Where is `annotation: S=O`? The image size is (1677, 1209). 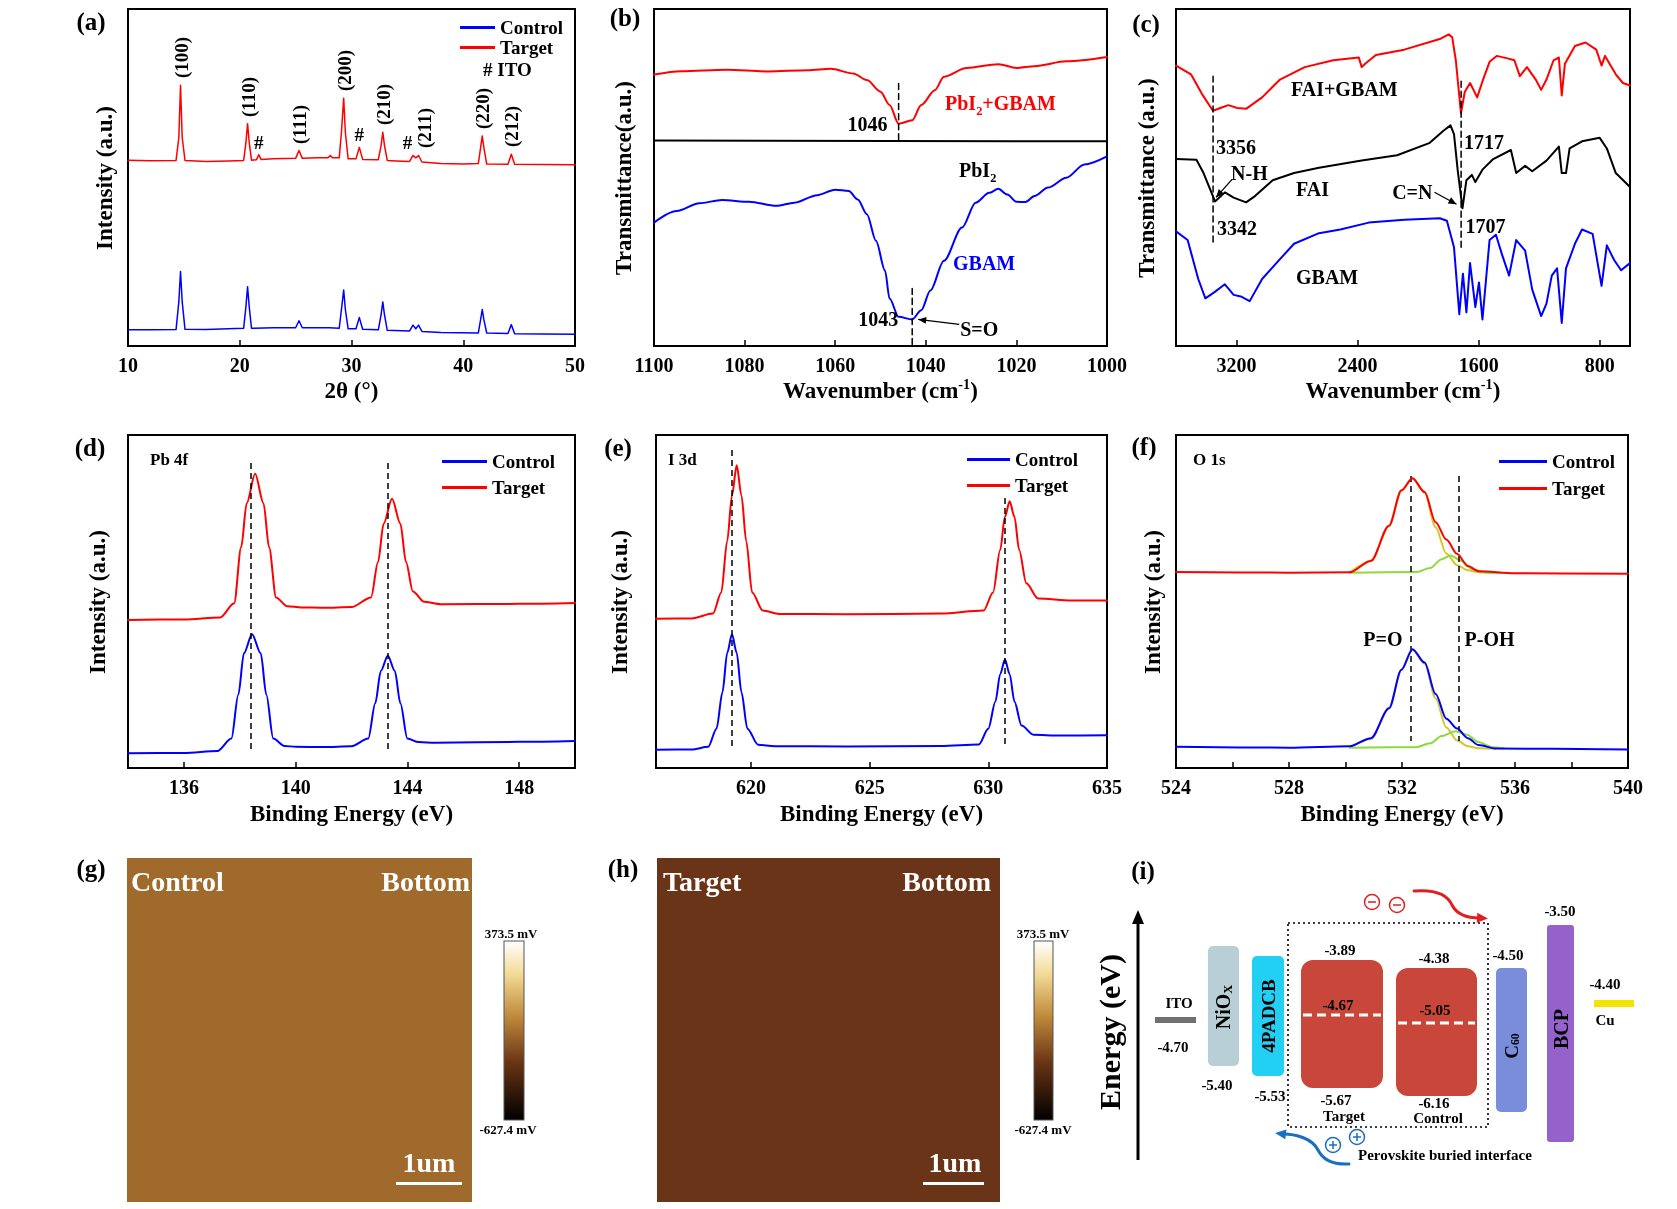
annotation: S=O is located at coordinates (979, 329).